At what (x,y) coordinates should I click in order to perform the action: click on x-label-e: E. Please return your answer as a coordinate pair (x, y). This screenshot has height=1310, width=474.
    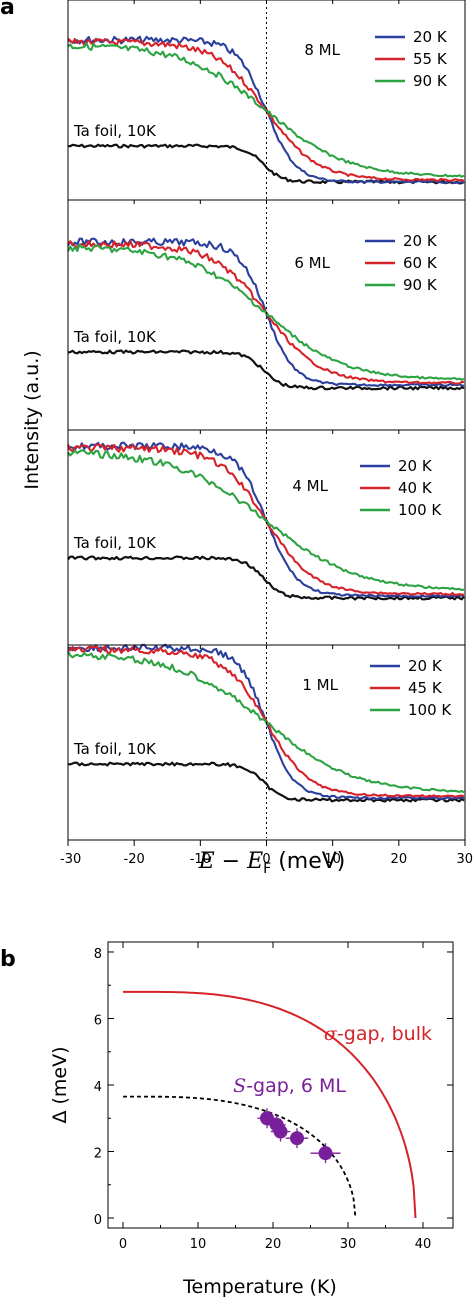
    Looking at the image, I should click on (206, 861).